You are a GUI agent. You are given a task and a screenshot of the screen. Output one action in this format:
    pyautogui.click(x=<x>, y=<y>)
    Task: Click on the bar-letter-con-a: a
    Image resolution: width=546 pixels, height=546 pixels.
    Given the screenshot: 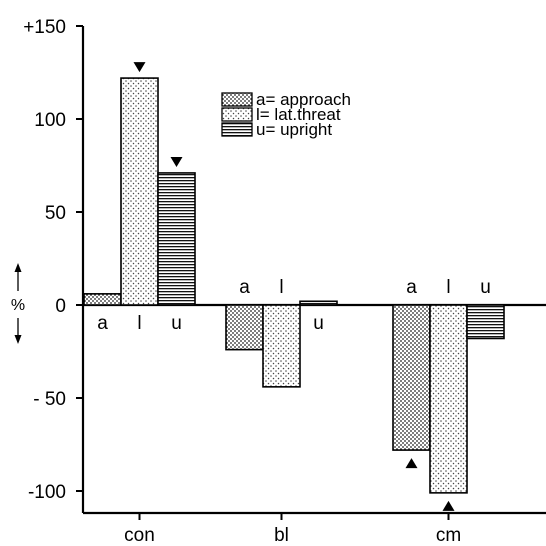 What is the action you would take?
    pyautogui.click(x=102, y=323)
    